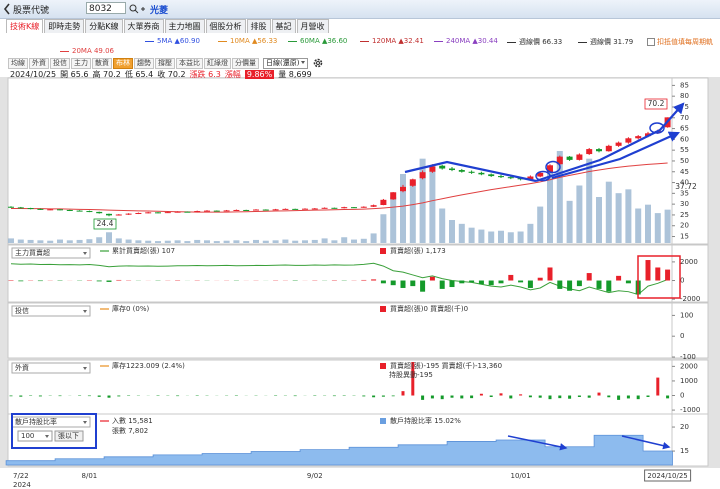  What do you see at coordinates (605, 42) in the screenshot?
I see `ma-legend-item: 週線價 31.79` at bounding box center [605, 42].